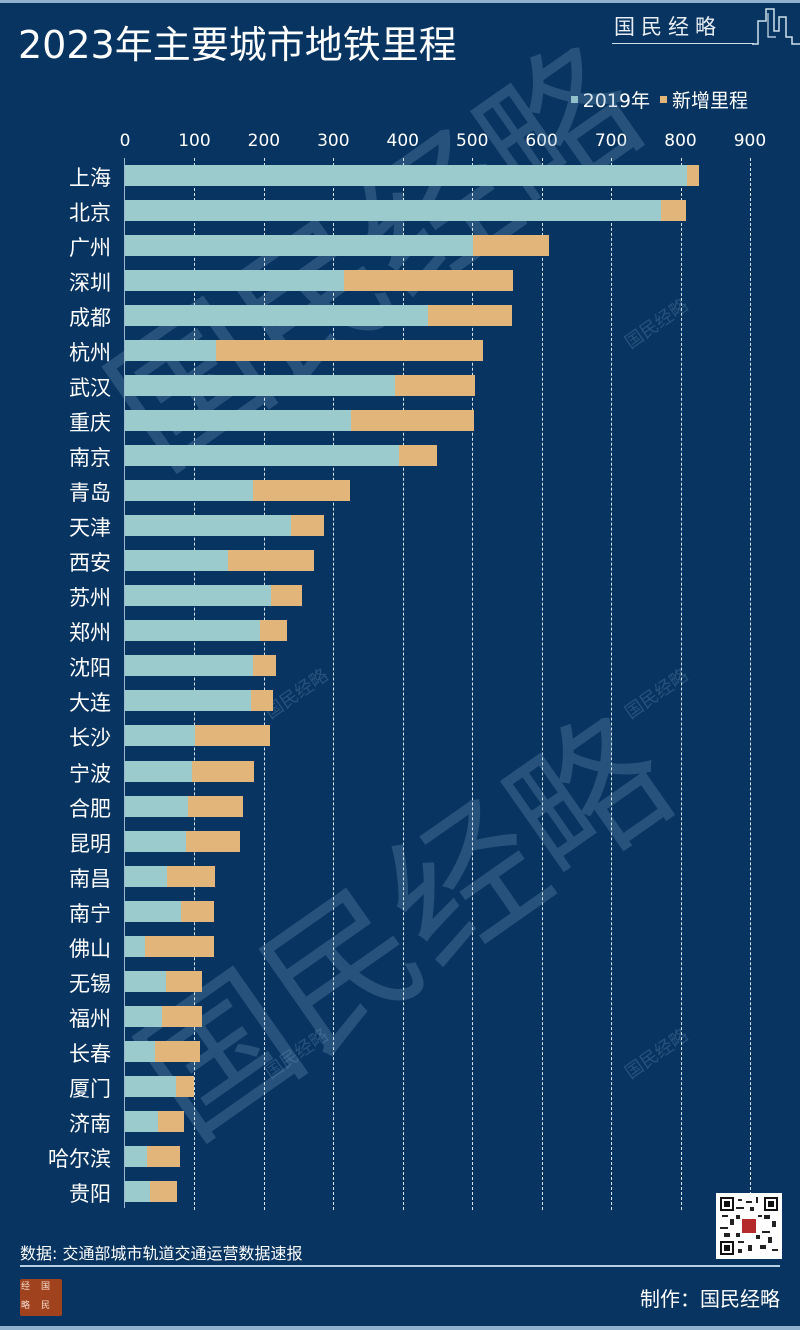 This screenshot has width=800, height=1330. Describe the element at coordinates (616, 101) in the screenshot. I see `legend-label-2019: 2019年` at that location.